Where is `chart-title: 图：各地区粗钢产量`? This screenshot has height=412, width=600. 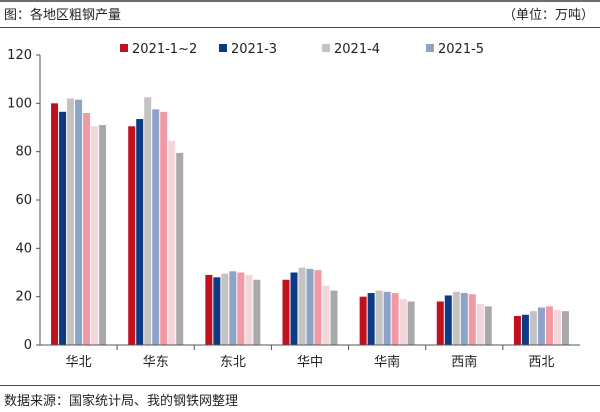 chart-title: 图：各地区粗钢产量 is located at coordinates (63, 15).